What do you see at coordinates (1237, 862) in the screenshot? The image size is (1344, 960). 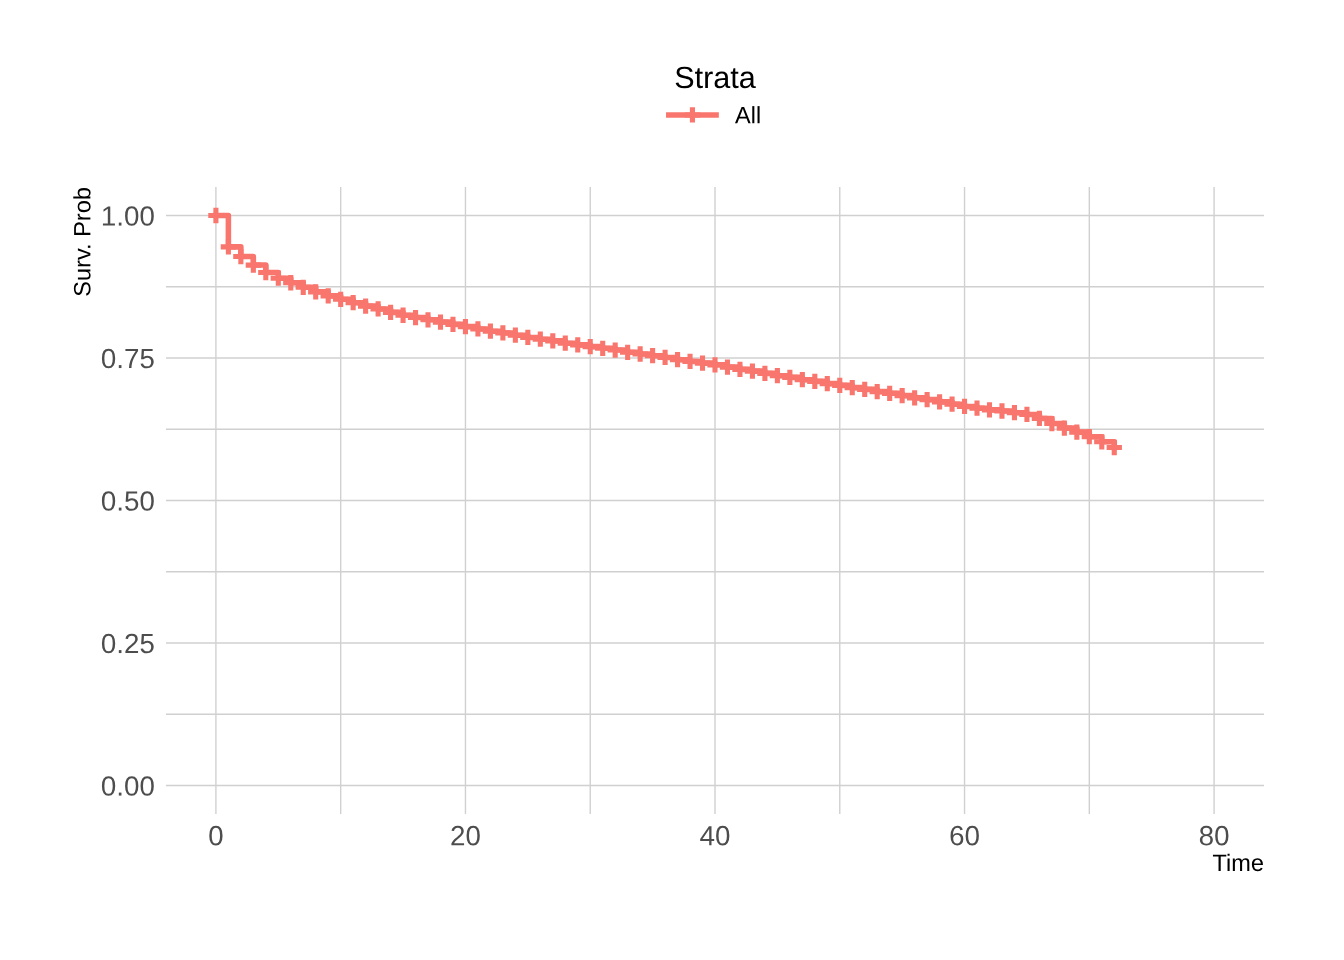 I see `x-axis-title: Time` at bounding box center [1237, 862].